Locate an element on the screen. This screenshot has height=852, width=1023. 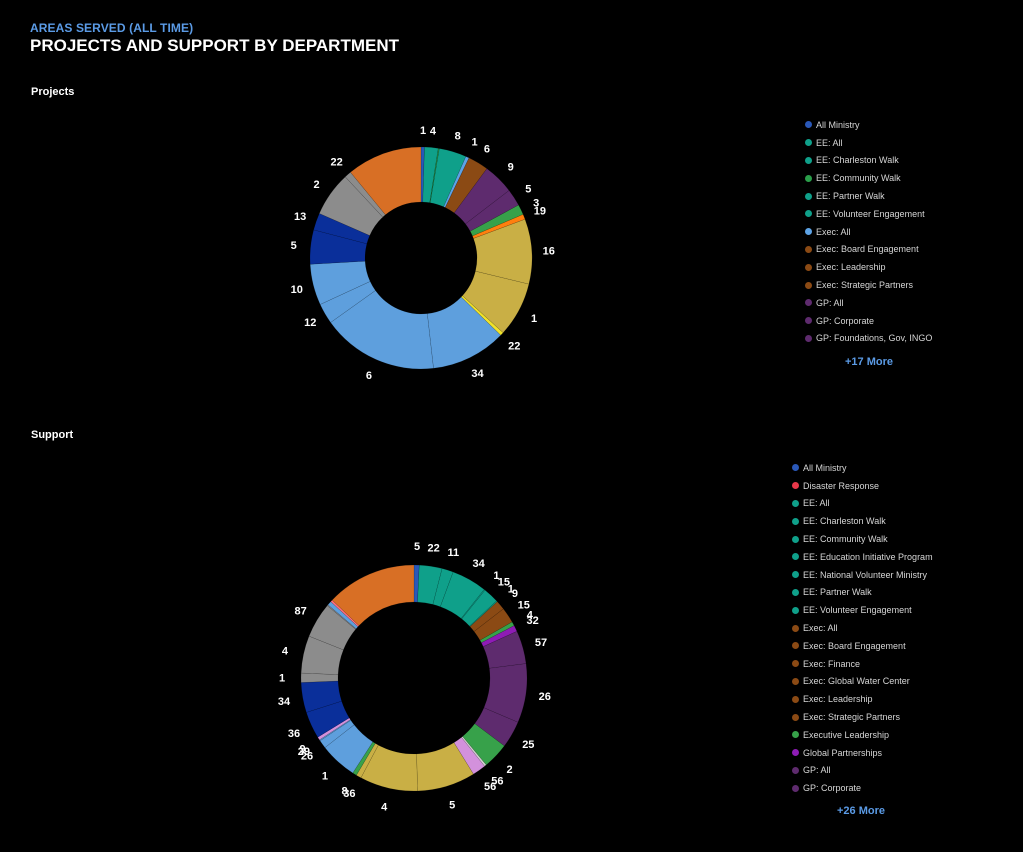
donut1-data-label-6: 1 is located at coordinates (511, 589).